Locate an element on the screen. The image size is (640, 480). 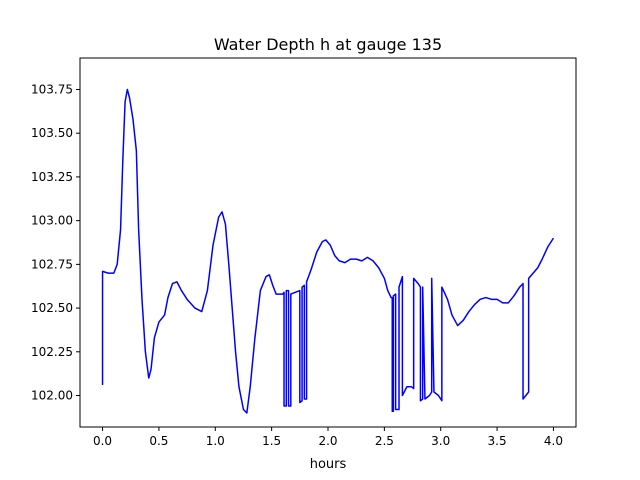
y-tick-label: 102.75 is located at coordinates (52, 264).